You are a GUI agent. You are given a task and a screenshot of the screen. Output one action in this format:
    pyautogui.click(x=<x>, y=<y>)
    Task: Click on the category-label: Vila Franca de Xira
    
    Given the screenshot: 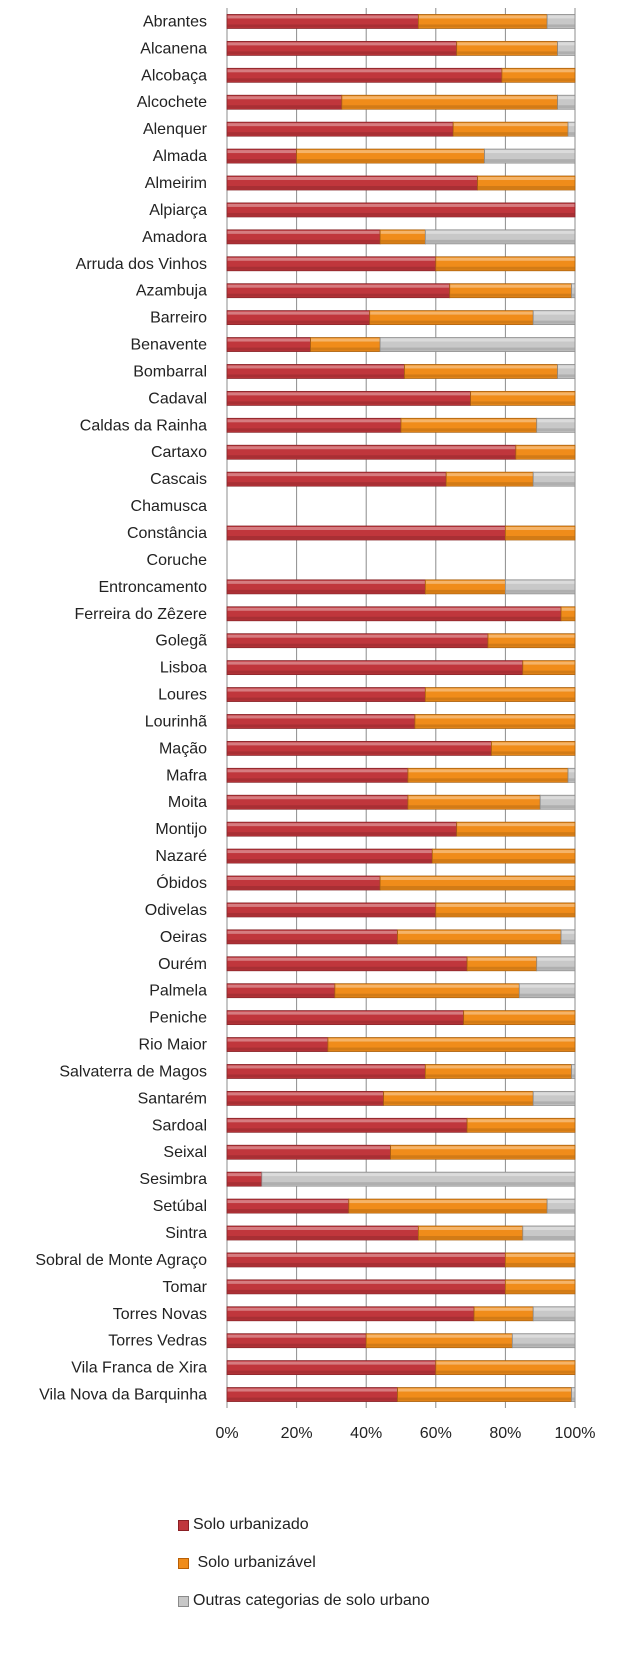 What is the action you would take?
    pyautogui.click(x=139, y=1368)
    